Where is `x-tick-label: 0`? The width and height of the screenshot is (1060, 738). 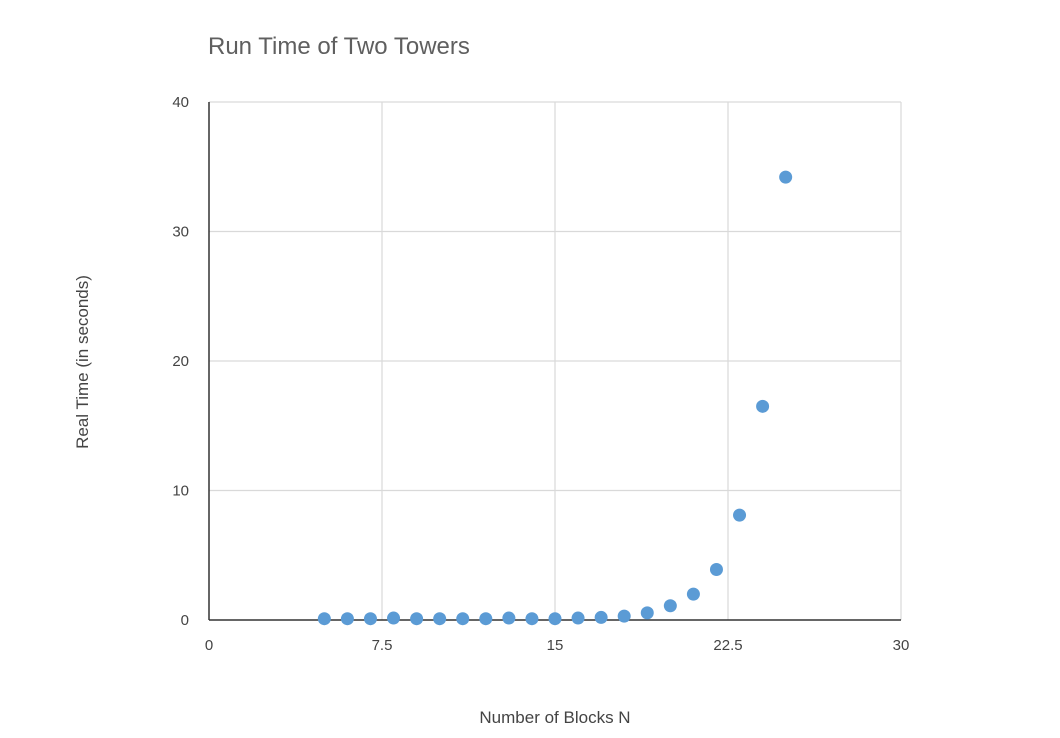
x-tick-label: 0 is located at coordinates (209, 645).